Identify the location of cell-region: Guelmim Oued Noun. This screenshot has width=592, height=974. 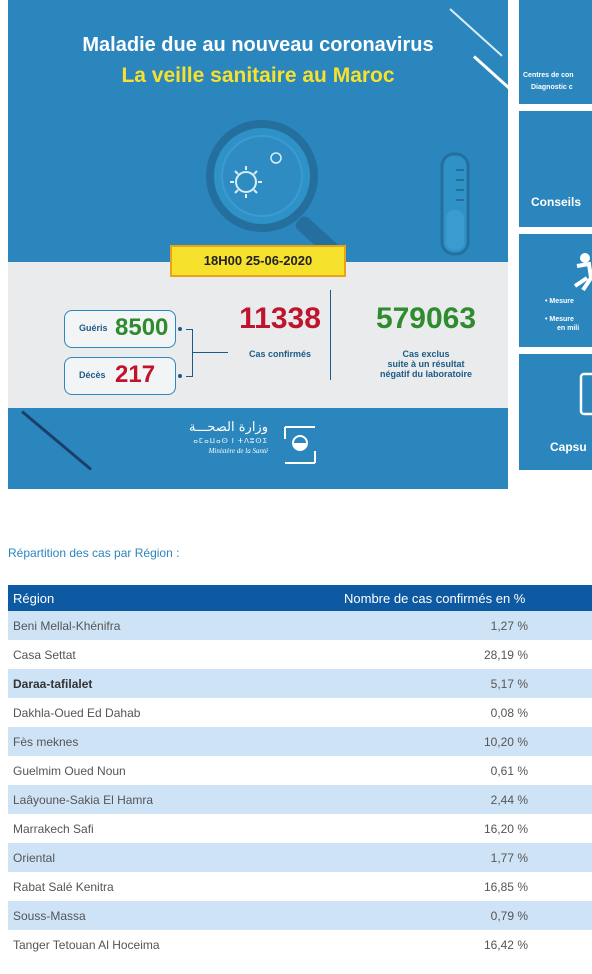
(69, 771).